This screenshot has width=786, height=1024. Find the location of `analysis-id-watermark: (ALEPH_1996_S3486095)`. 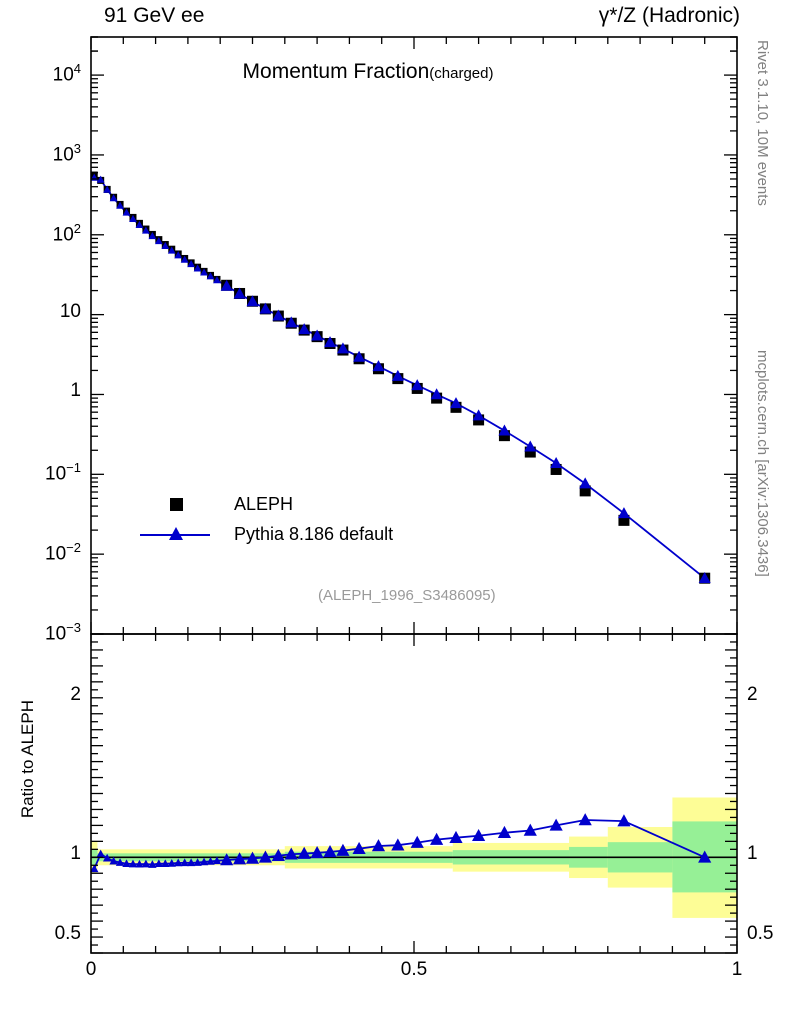

analysis-id-watermark: (ALEPH_1996_S3486095) is located at coordinates (407, 595).